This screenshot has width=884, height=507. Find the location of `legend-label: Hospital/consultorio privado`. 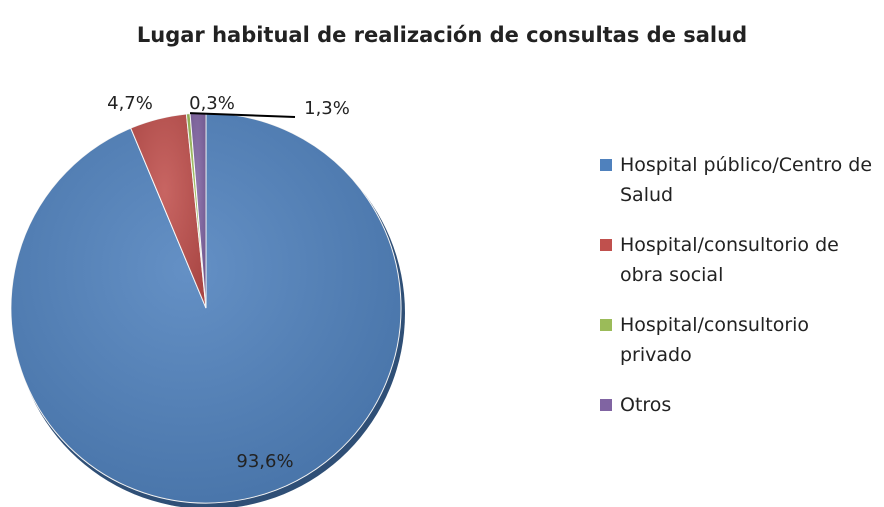

legend-label: Hospital/consultorio privado is located at coordinates (715, 340).